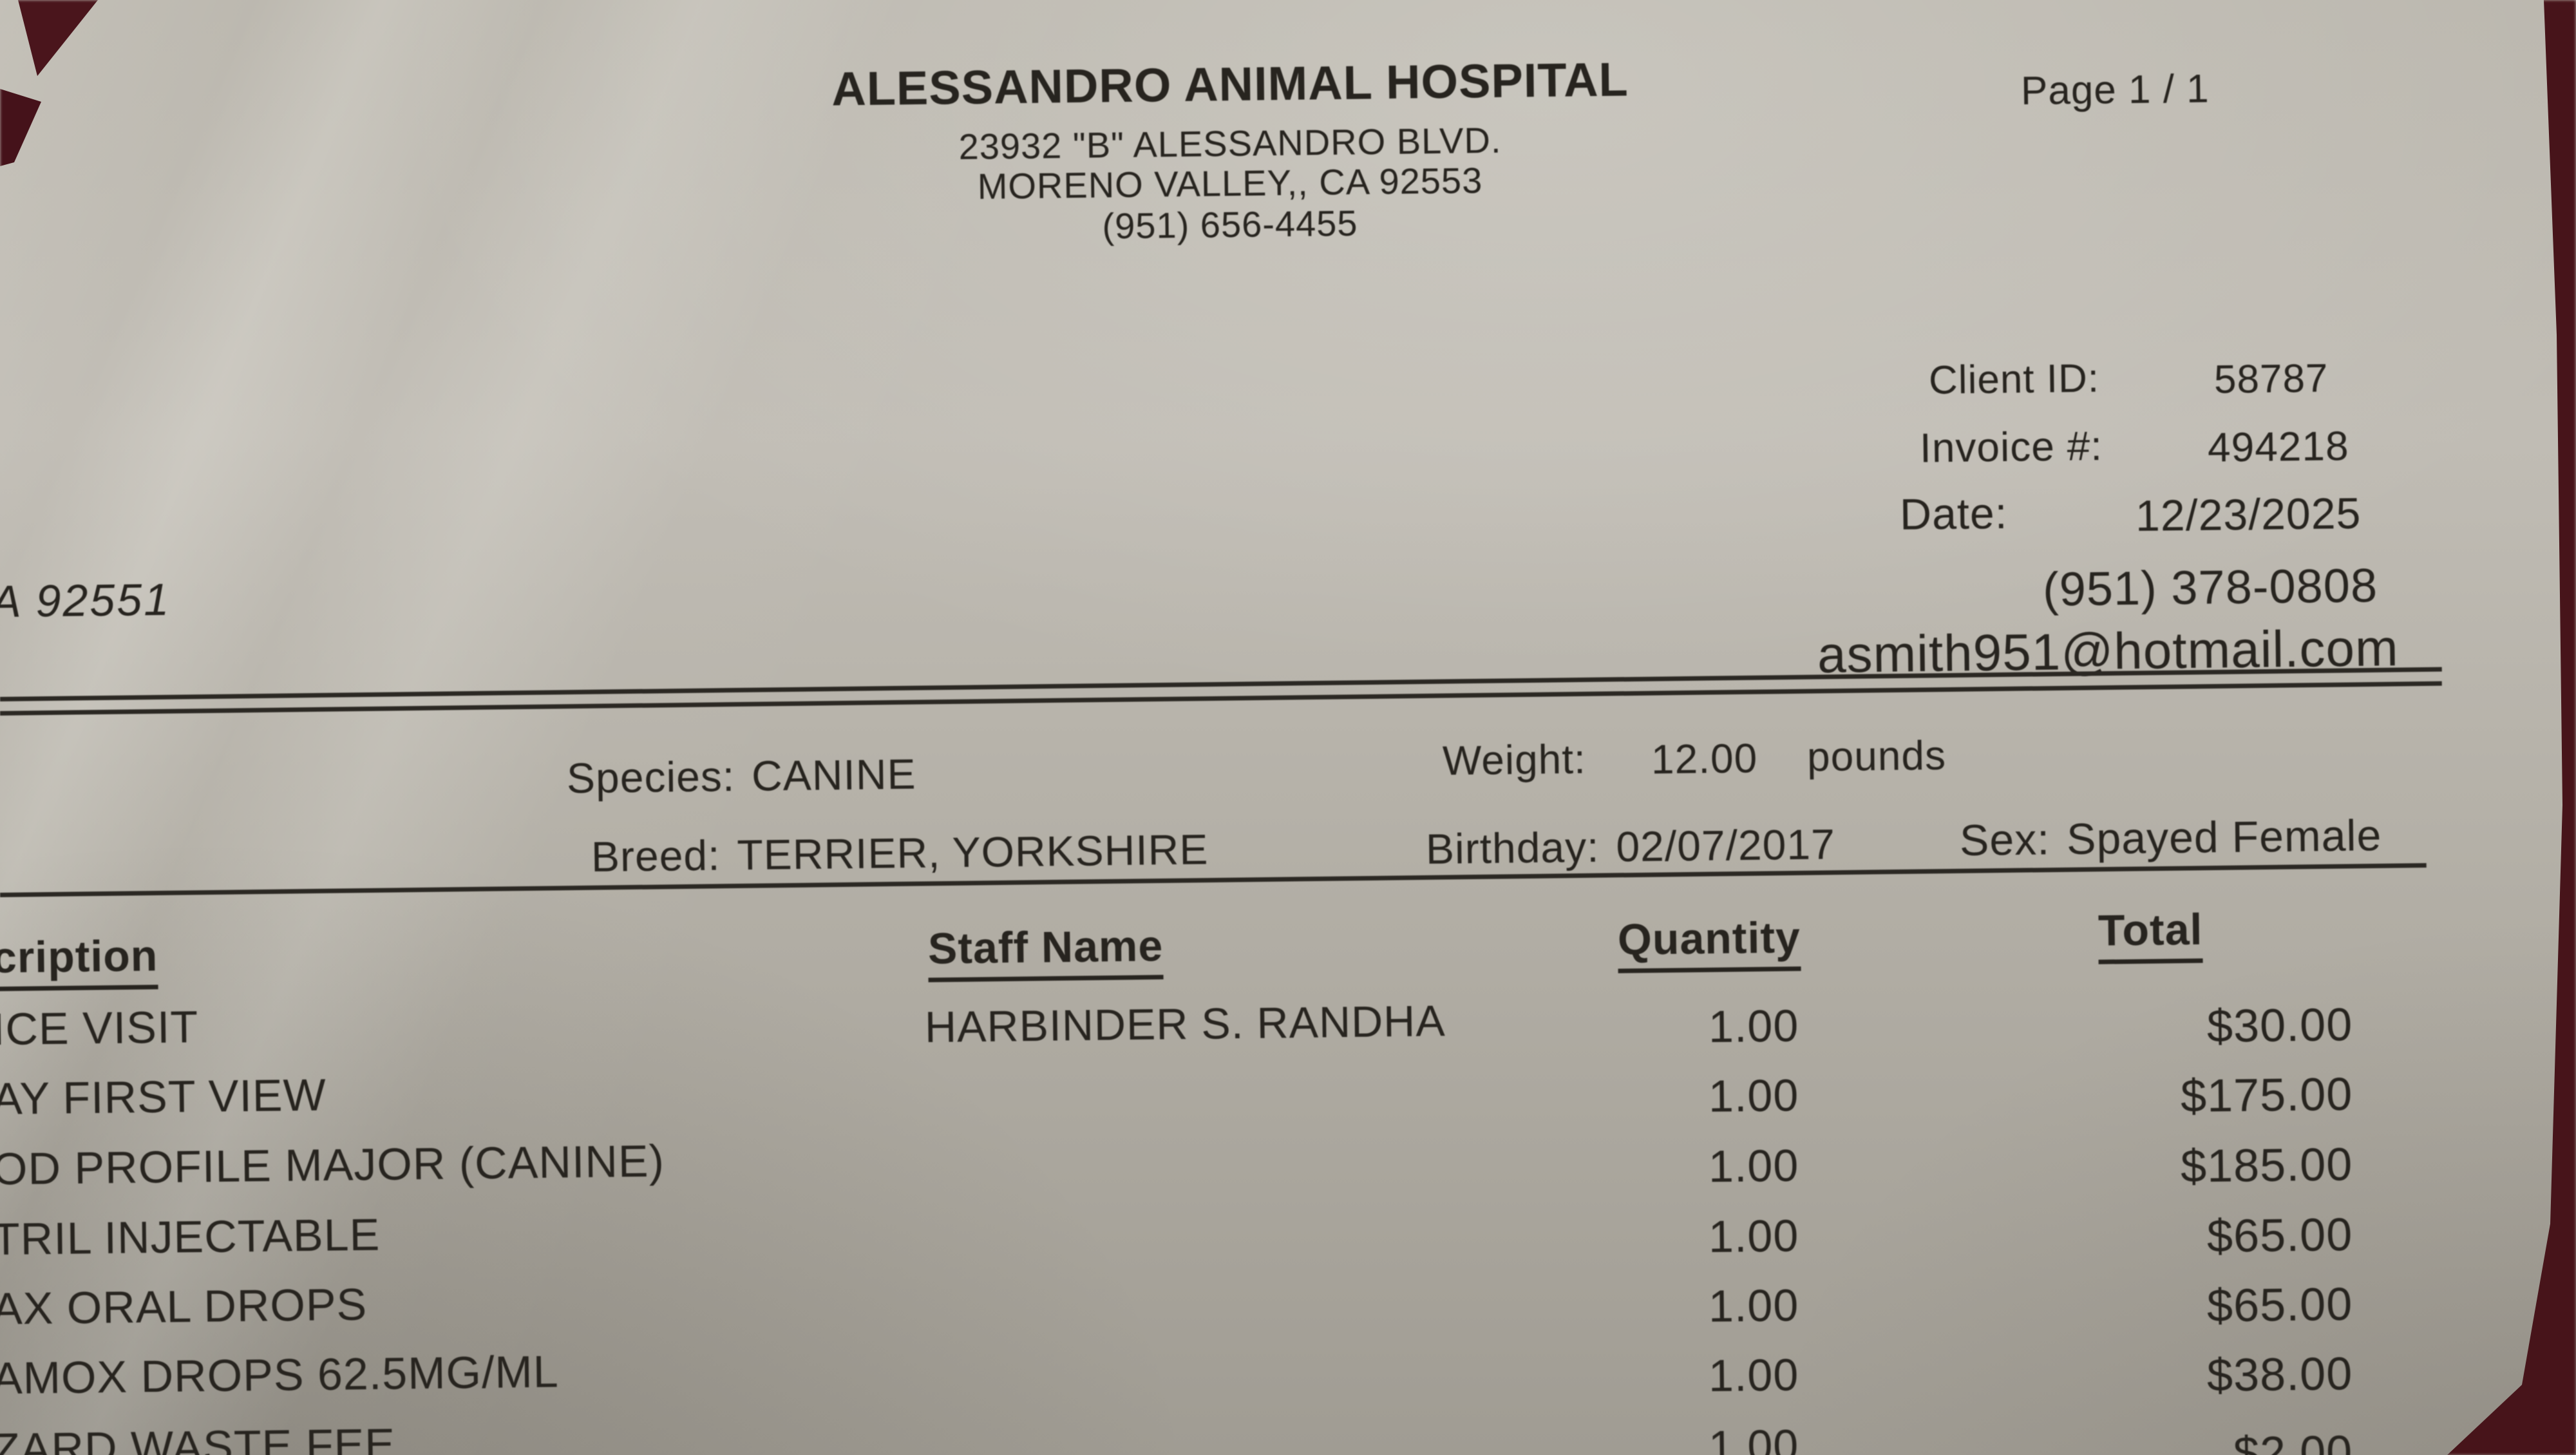 This screenshot has width=2576, height=1455. Describe the element at coordinates (2293, 1441) in the screenshot. I see `row-total: $2.00` at that location.